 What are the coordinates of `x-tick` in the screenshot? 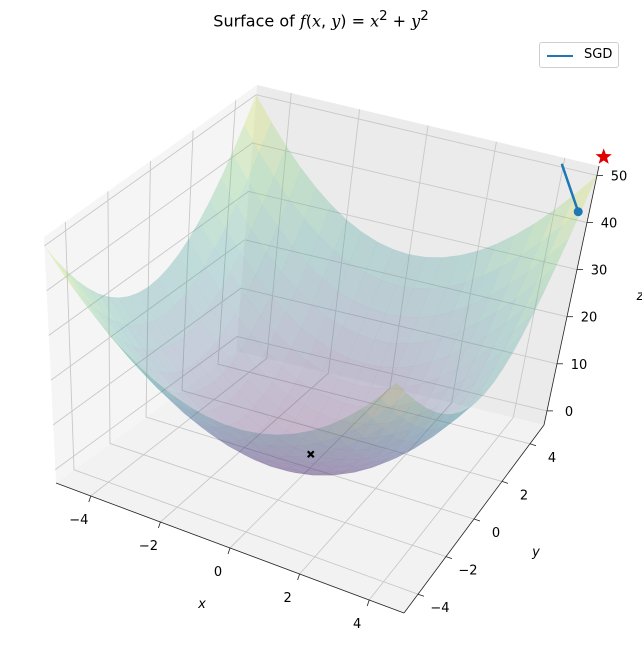 It's located at (368, 603).